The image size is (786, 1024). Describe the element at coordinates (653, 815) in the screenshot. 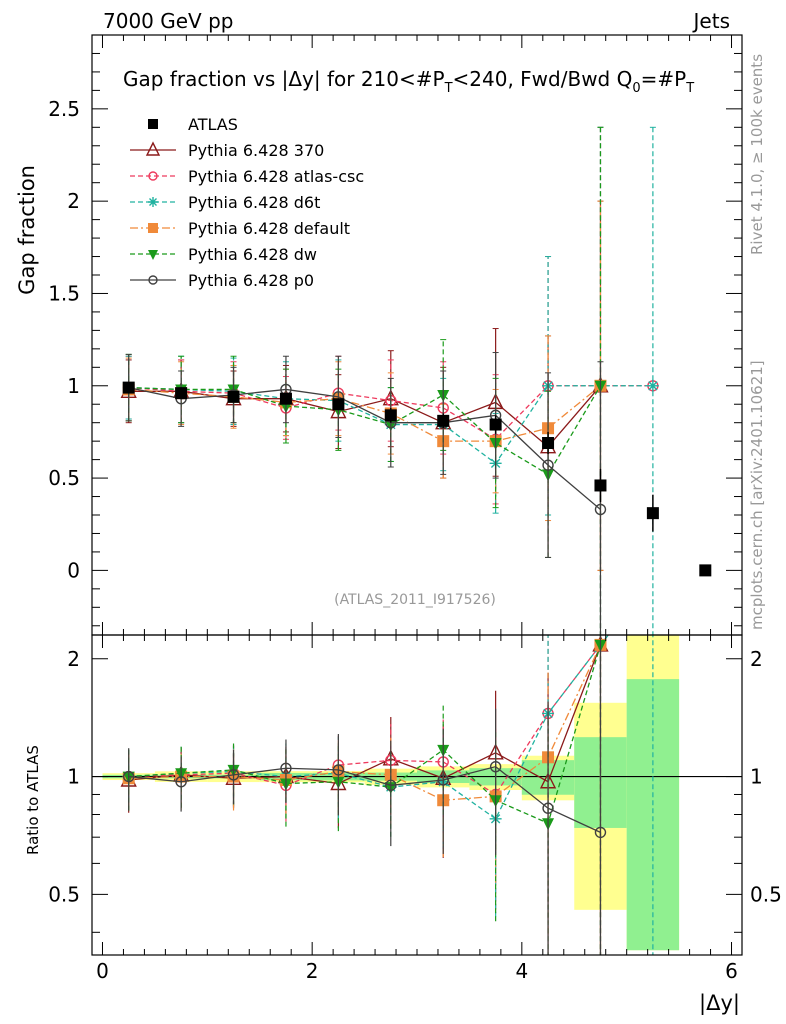

I see `ratio-band-inner` at that location.